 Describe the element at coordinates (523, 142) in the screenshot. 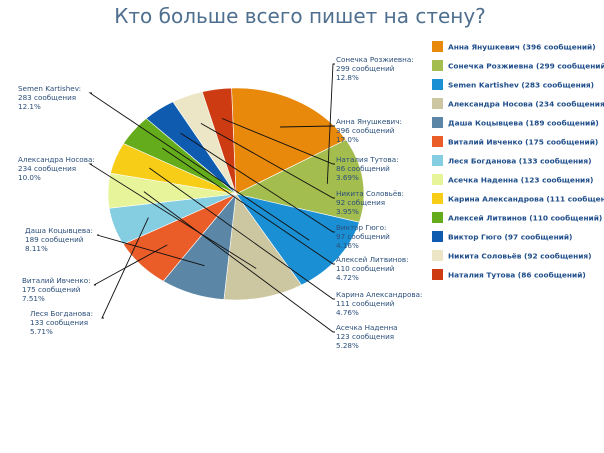

I see `legend-entry: Виталий Ивченко (175 сообщений)` at that location.